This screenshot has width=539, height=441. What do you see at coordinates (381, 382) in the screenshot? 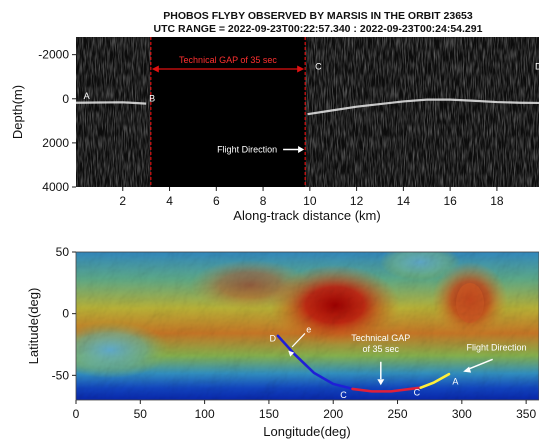
I see `map-gap-arrowhead` at bounding box center [381, 382].